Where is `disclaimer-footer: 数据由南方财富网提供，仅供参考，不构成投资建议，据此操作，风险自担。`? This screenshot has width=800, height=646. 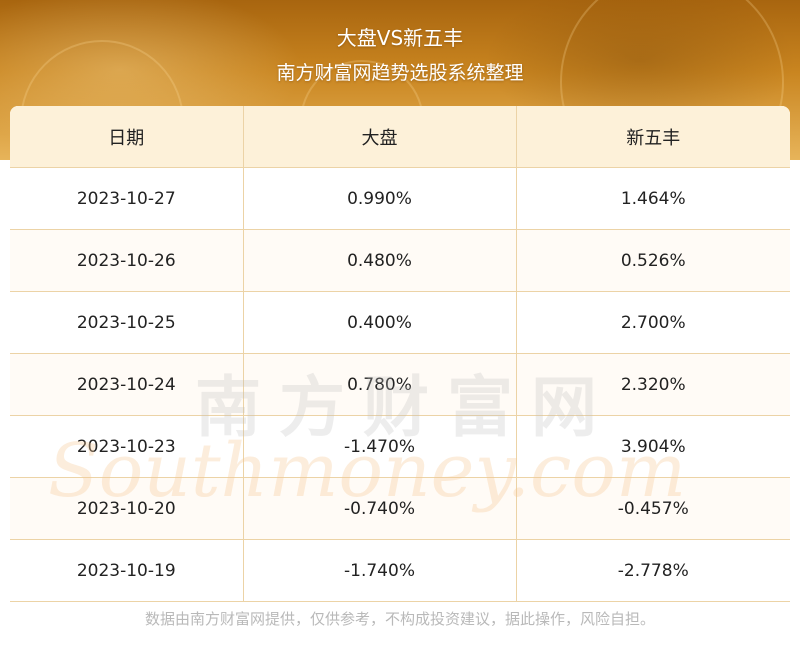 disclaimer-footer: 数据由南方财富网提供，仅供参考，不构成投资建议，据此操作，风险自担。 is located at coordinates (399, 619).